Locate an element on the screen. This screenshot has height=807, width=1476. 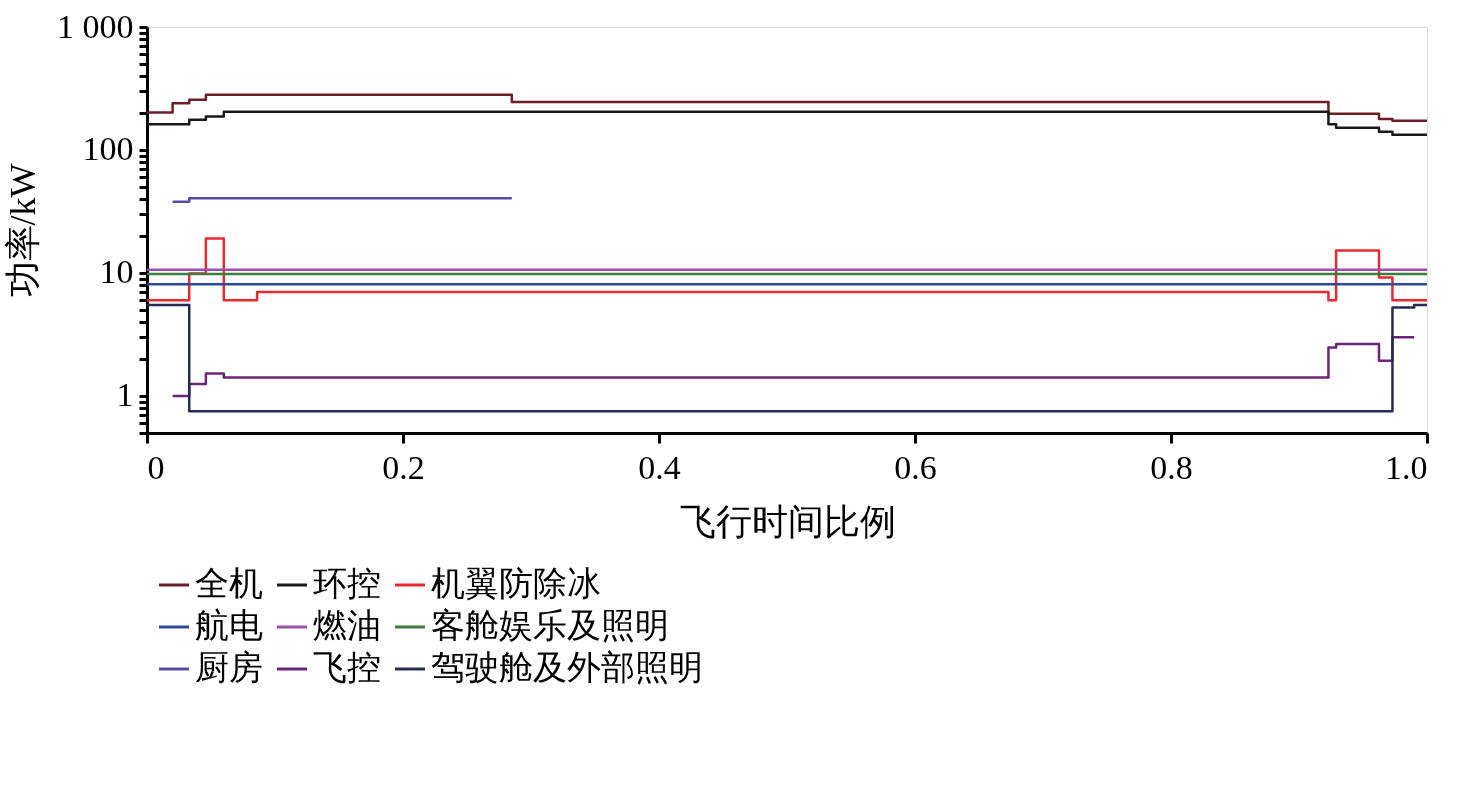
legend-label: 环控 is located at coordinates (347, 583).